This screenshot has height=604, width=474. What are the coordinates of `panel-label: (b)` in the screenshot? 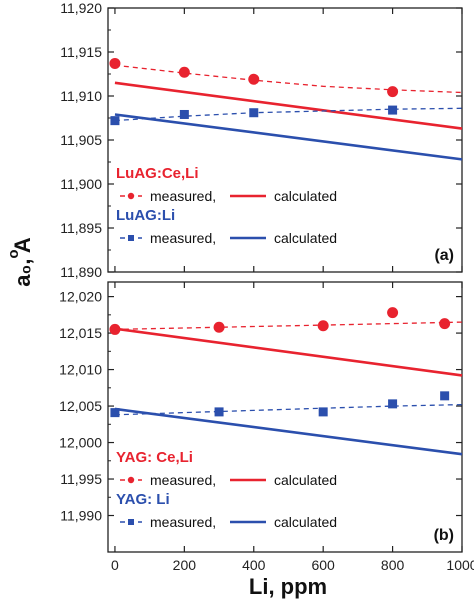 It's located at (444, 535).